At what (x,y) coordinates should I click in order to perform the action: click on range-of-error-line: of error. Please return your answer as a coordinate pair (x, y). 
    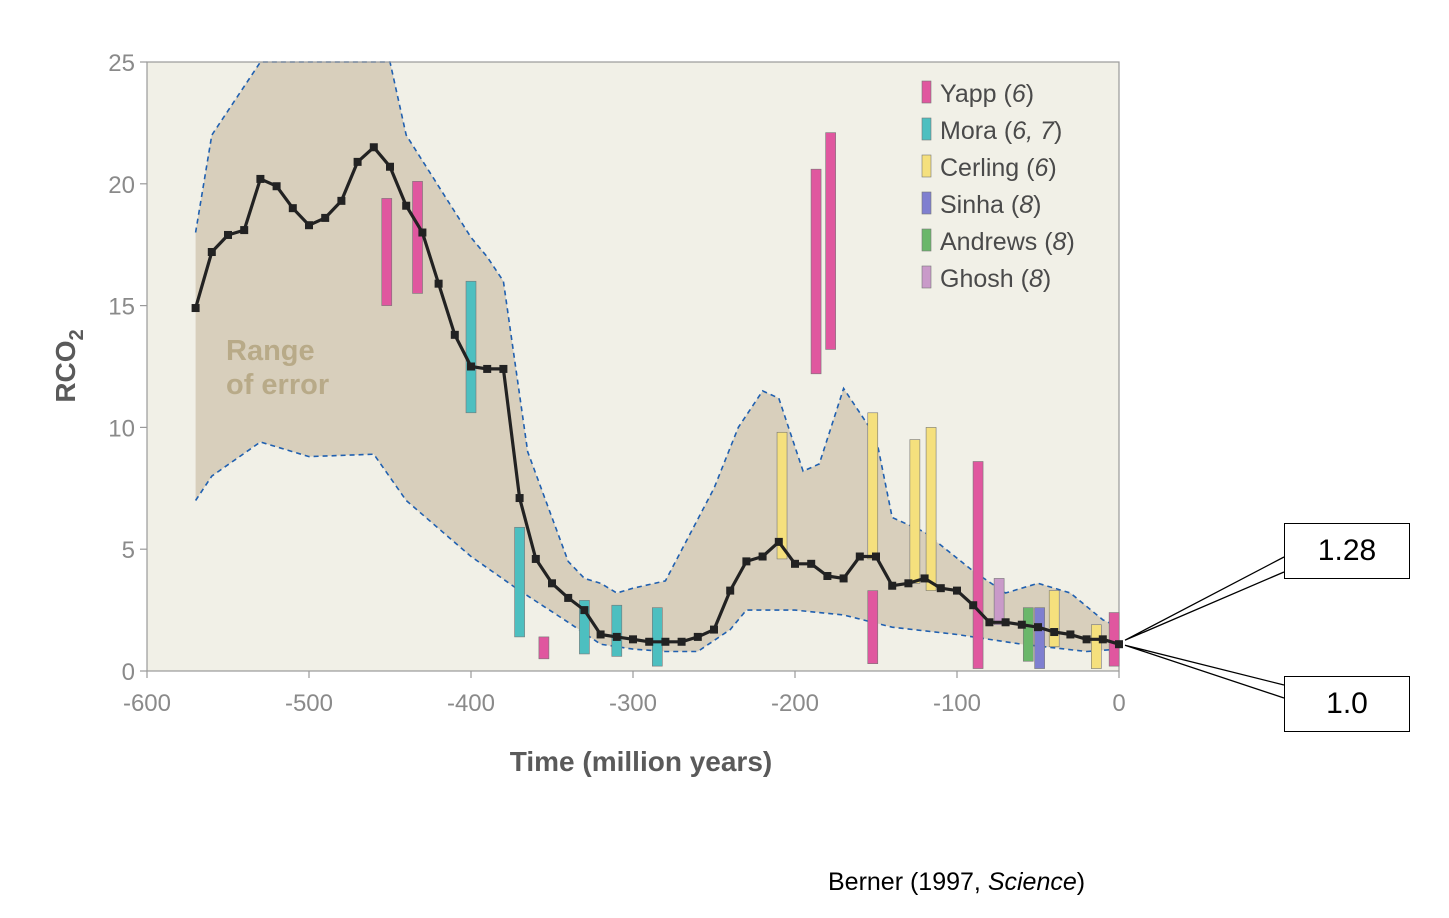
    Looking at the image, I should click on (277, 385).